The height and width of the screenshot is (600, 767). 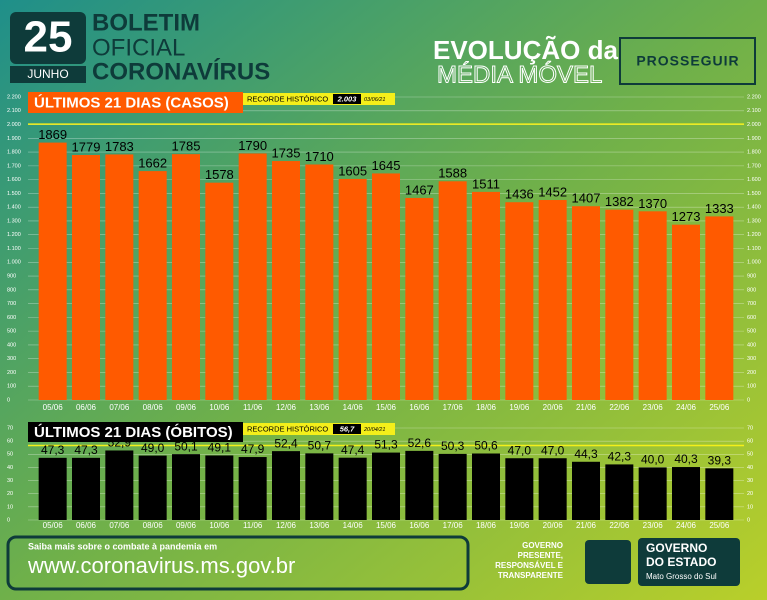 I want to click on y-tick-label: 50, so click(x=10, y=455).